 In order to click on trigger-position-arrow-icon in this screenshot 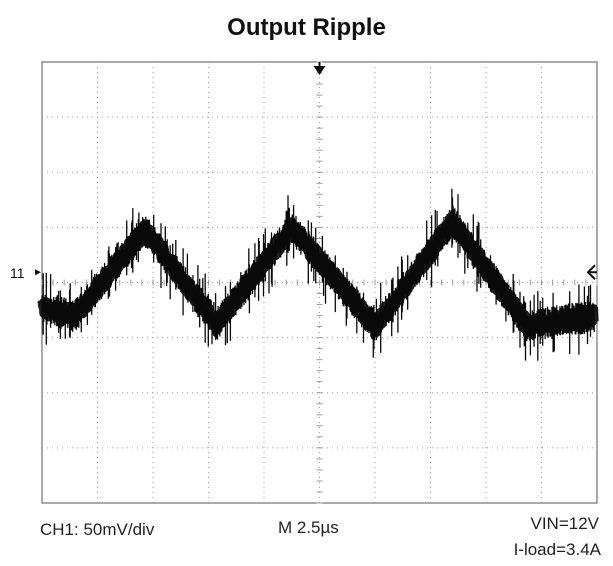, I will do `click(319, 70)`.